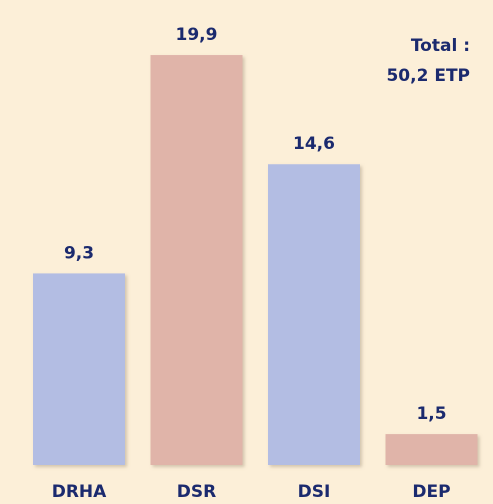 The width and height of the screenshot is (493, 504). Describe the element at coordinates (428, 76) in the screenshot. I see `annotation: 50,2 ETP` at that location.